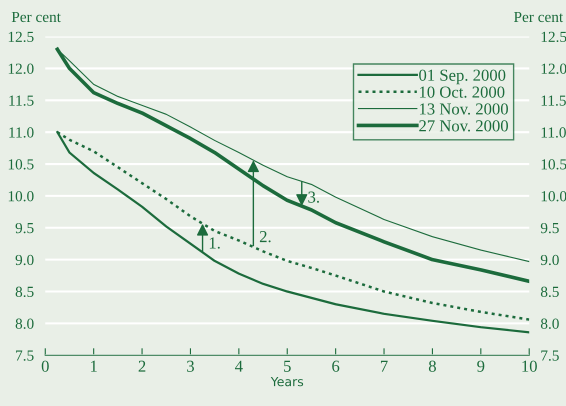 This screenshot has width=566, height=406. I want to click on x-tick-label: 3, so click(190, 366).